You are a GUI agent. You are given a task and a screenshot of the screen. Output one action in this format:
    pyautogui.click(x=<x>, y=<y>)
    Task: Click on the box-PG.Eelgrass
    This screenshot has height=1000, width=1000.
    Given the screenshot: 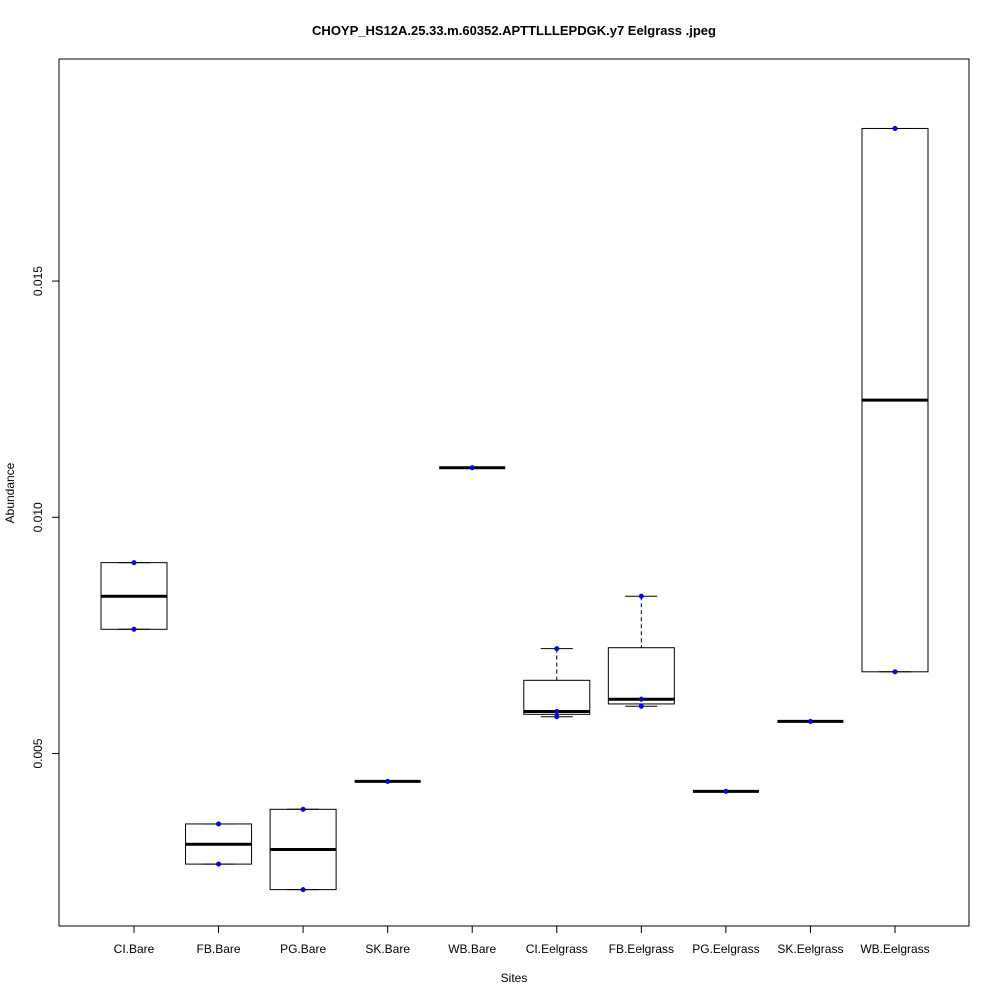 What is the action you would take?
    pyautogui.click(x=725, y=791)
    